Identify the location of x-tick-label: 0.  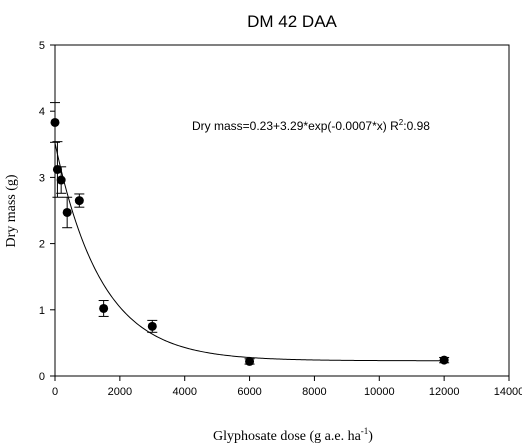
(55, 392).